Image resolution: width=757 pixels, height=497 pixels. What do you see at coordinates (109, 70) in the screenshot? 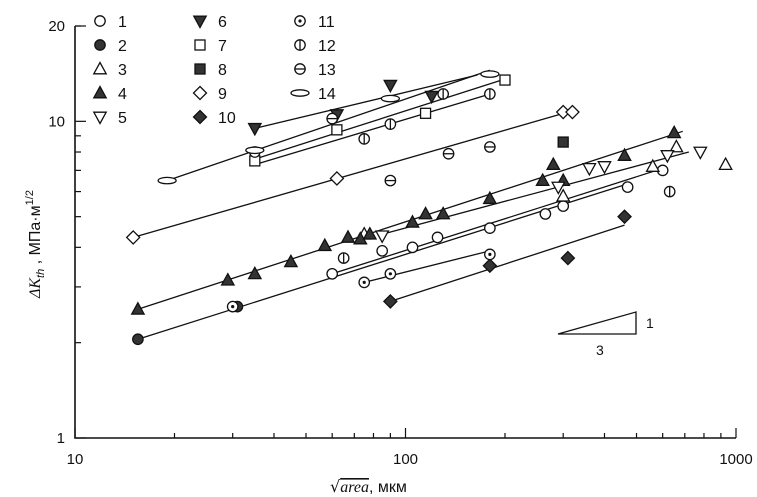
I see `legend-item: 3` at bounding box center [109, 70].